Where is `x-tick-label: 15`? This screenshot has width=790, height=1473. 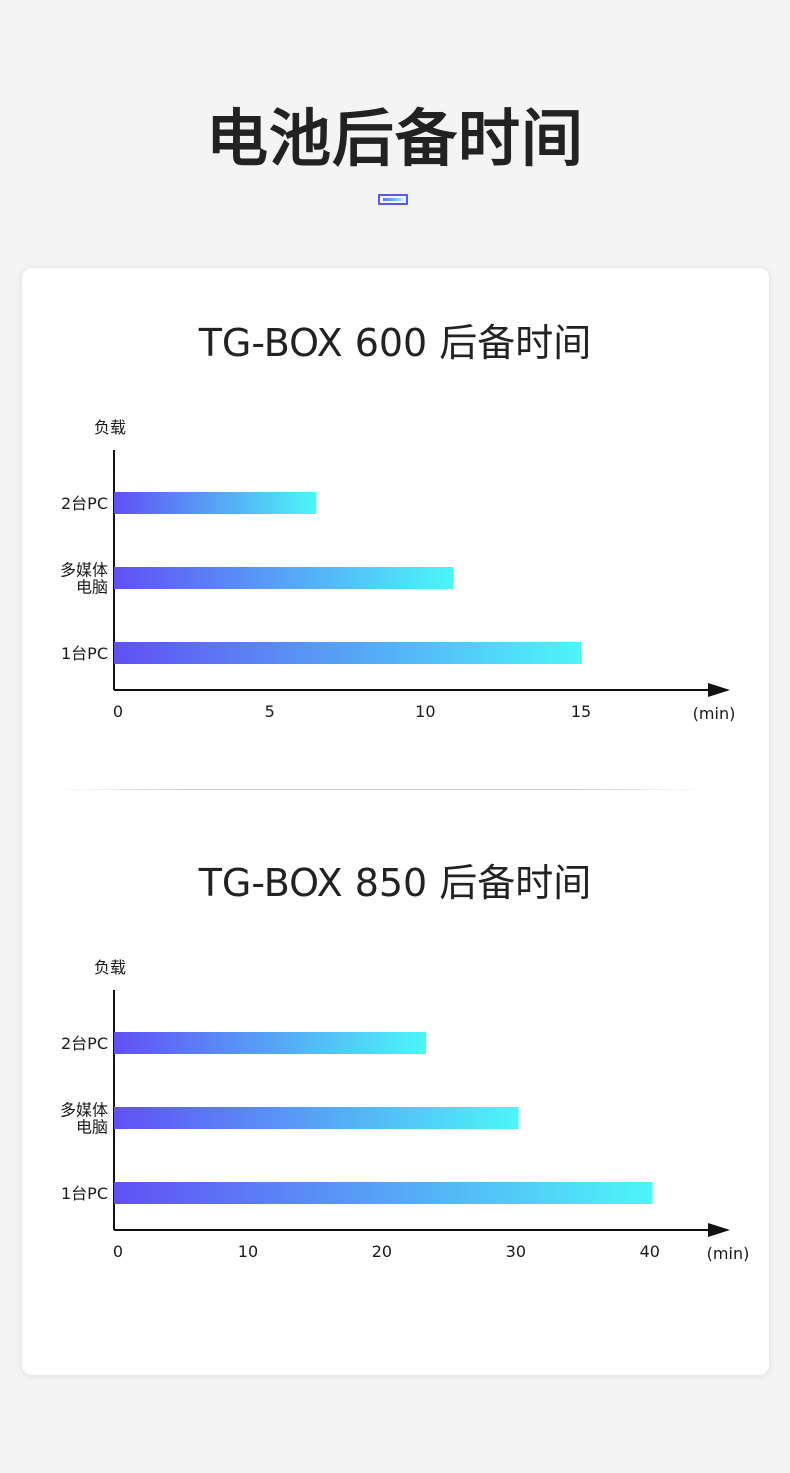 x-tick-label: 15 is located at coordinates (581, 711).